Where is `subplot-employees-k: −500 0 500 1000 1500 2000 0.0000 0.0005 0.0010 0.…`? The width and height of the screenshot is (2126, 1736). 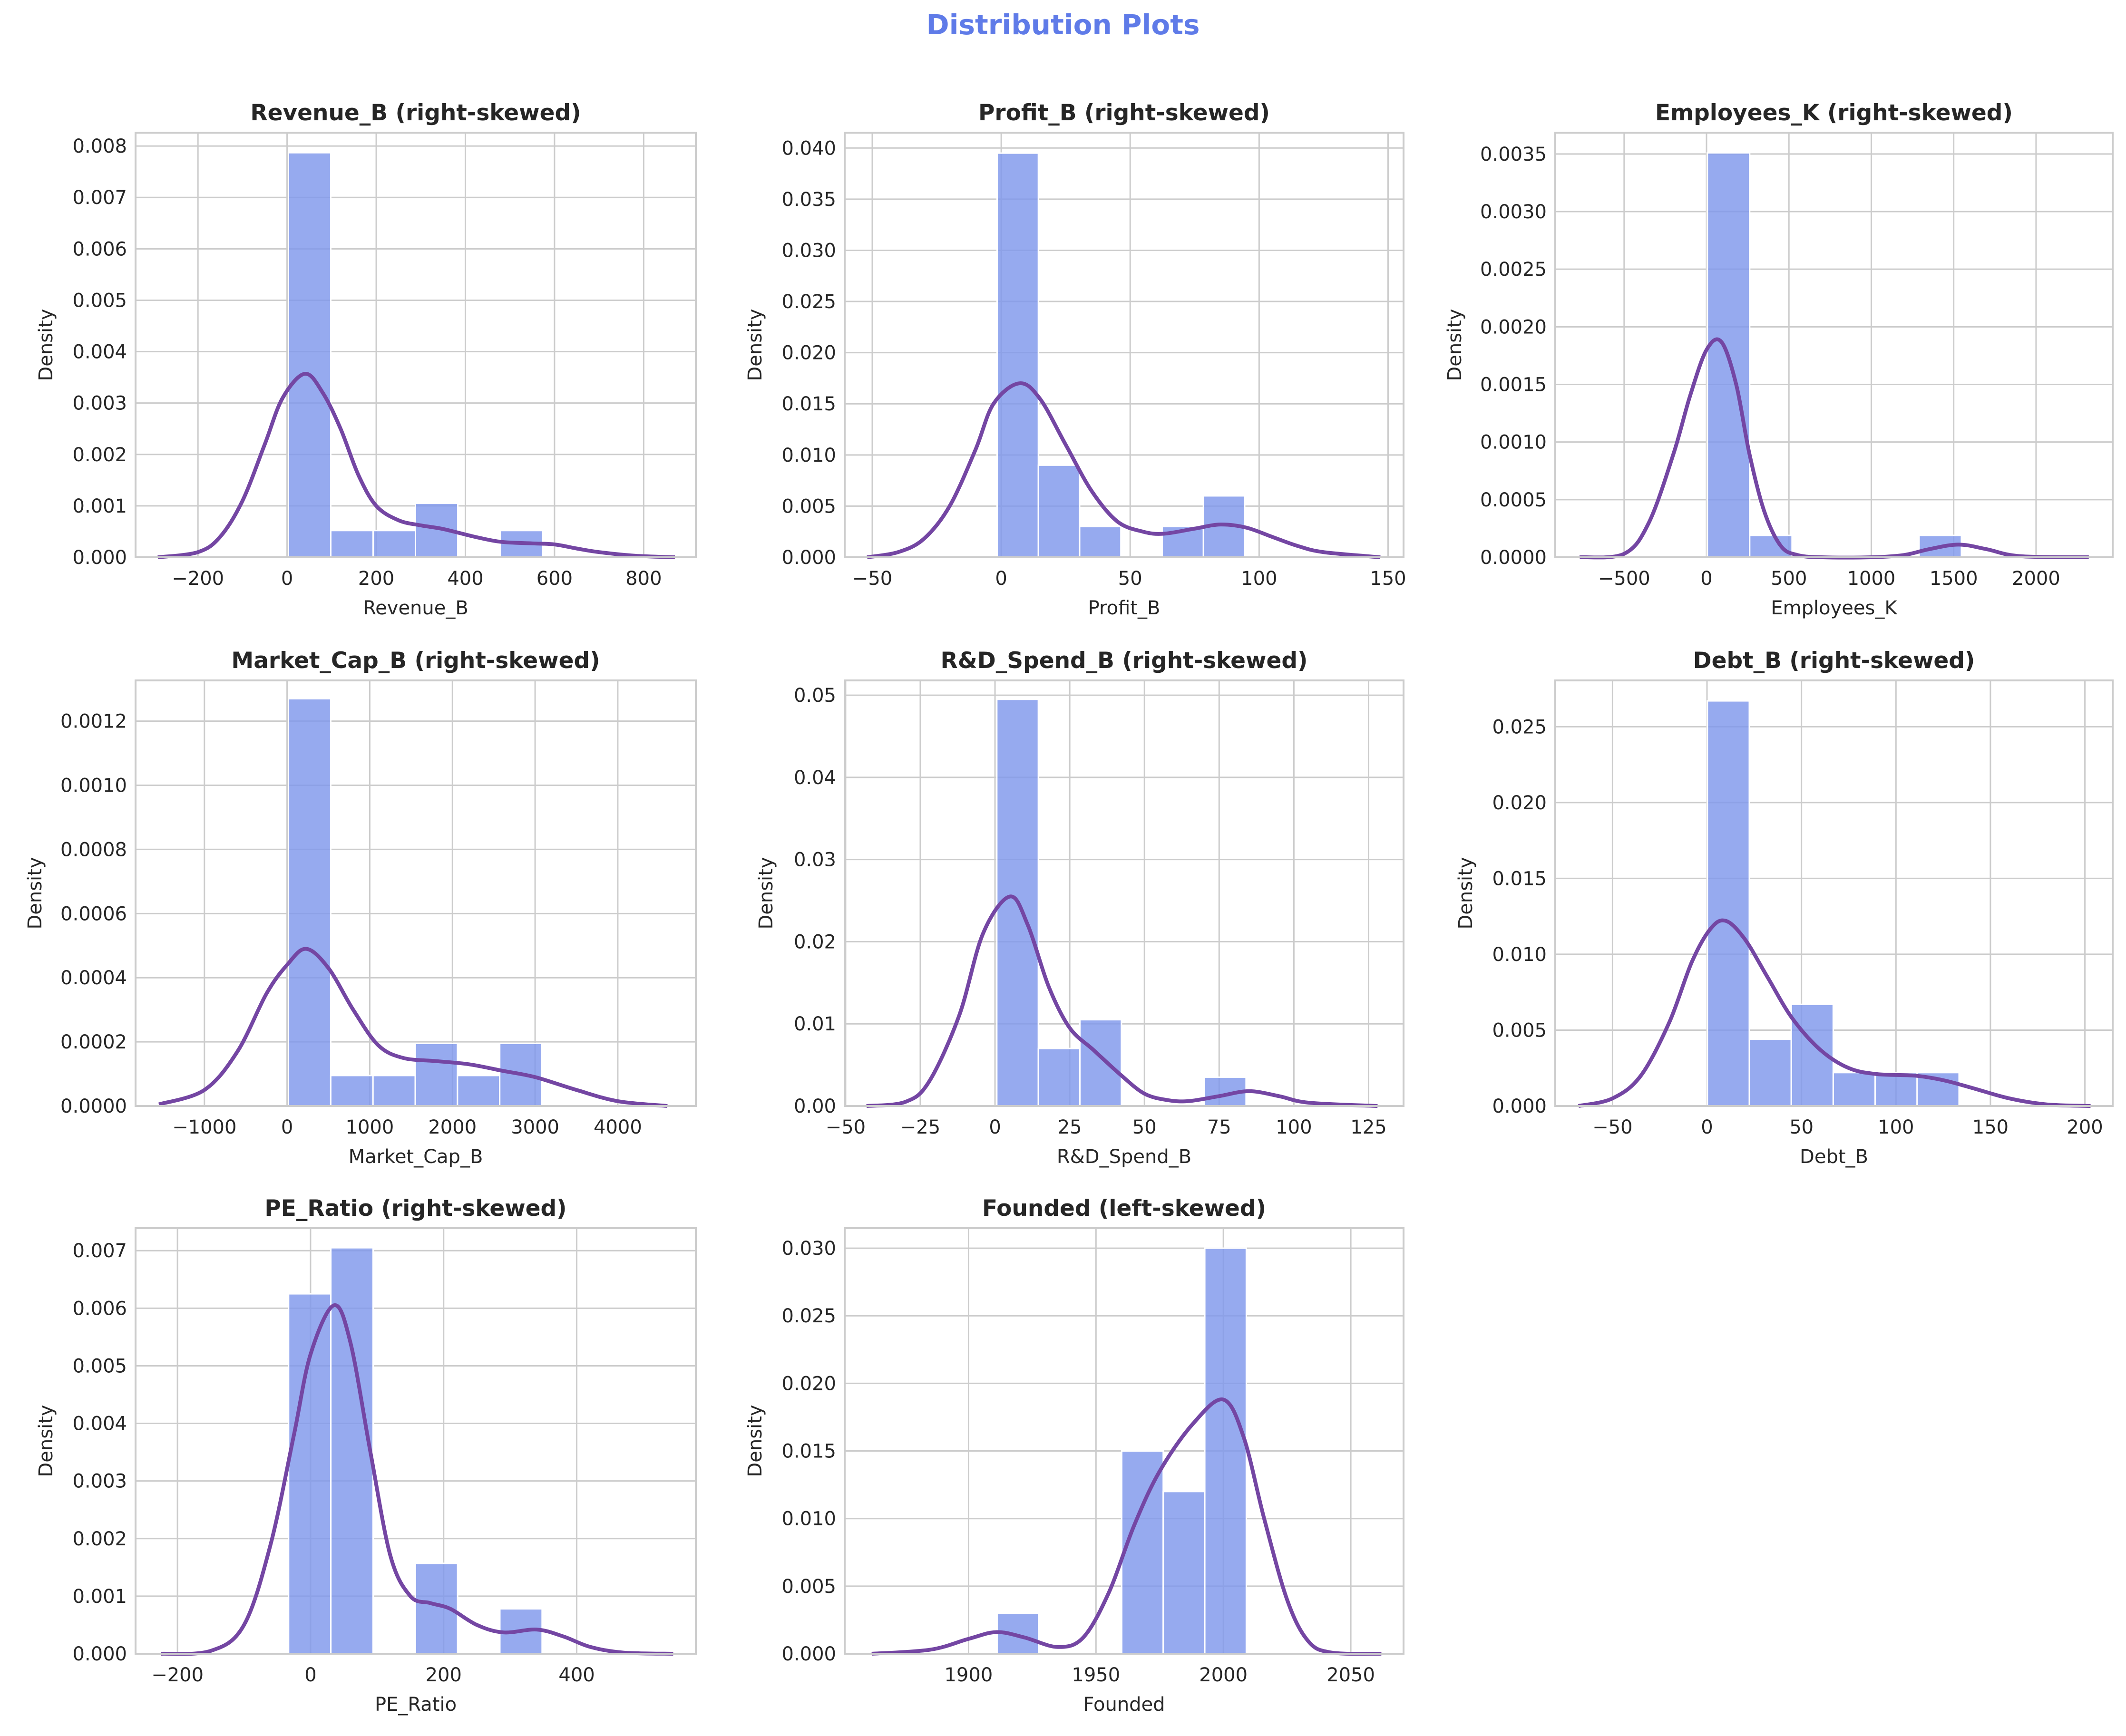 subplot-employees-k: −500 0 500 1000 1500 2000 0.0000 0.0005 0.0010 0.… is located at coordinates (1779, 360).